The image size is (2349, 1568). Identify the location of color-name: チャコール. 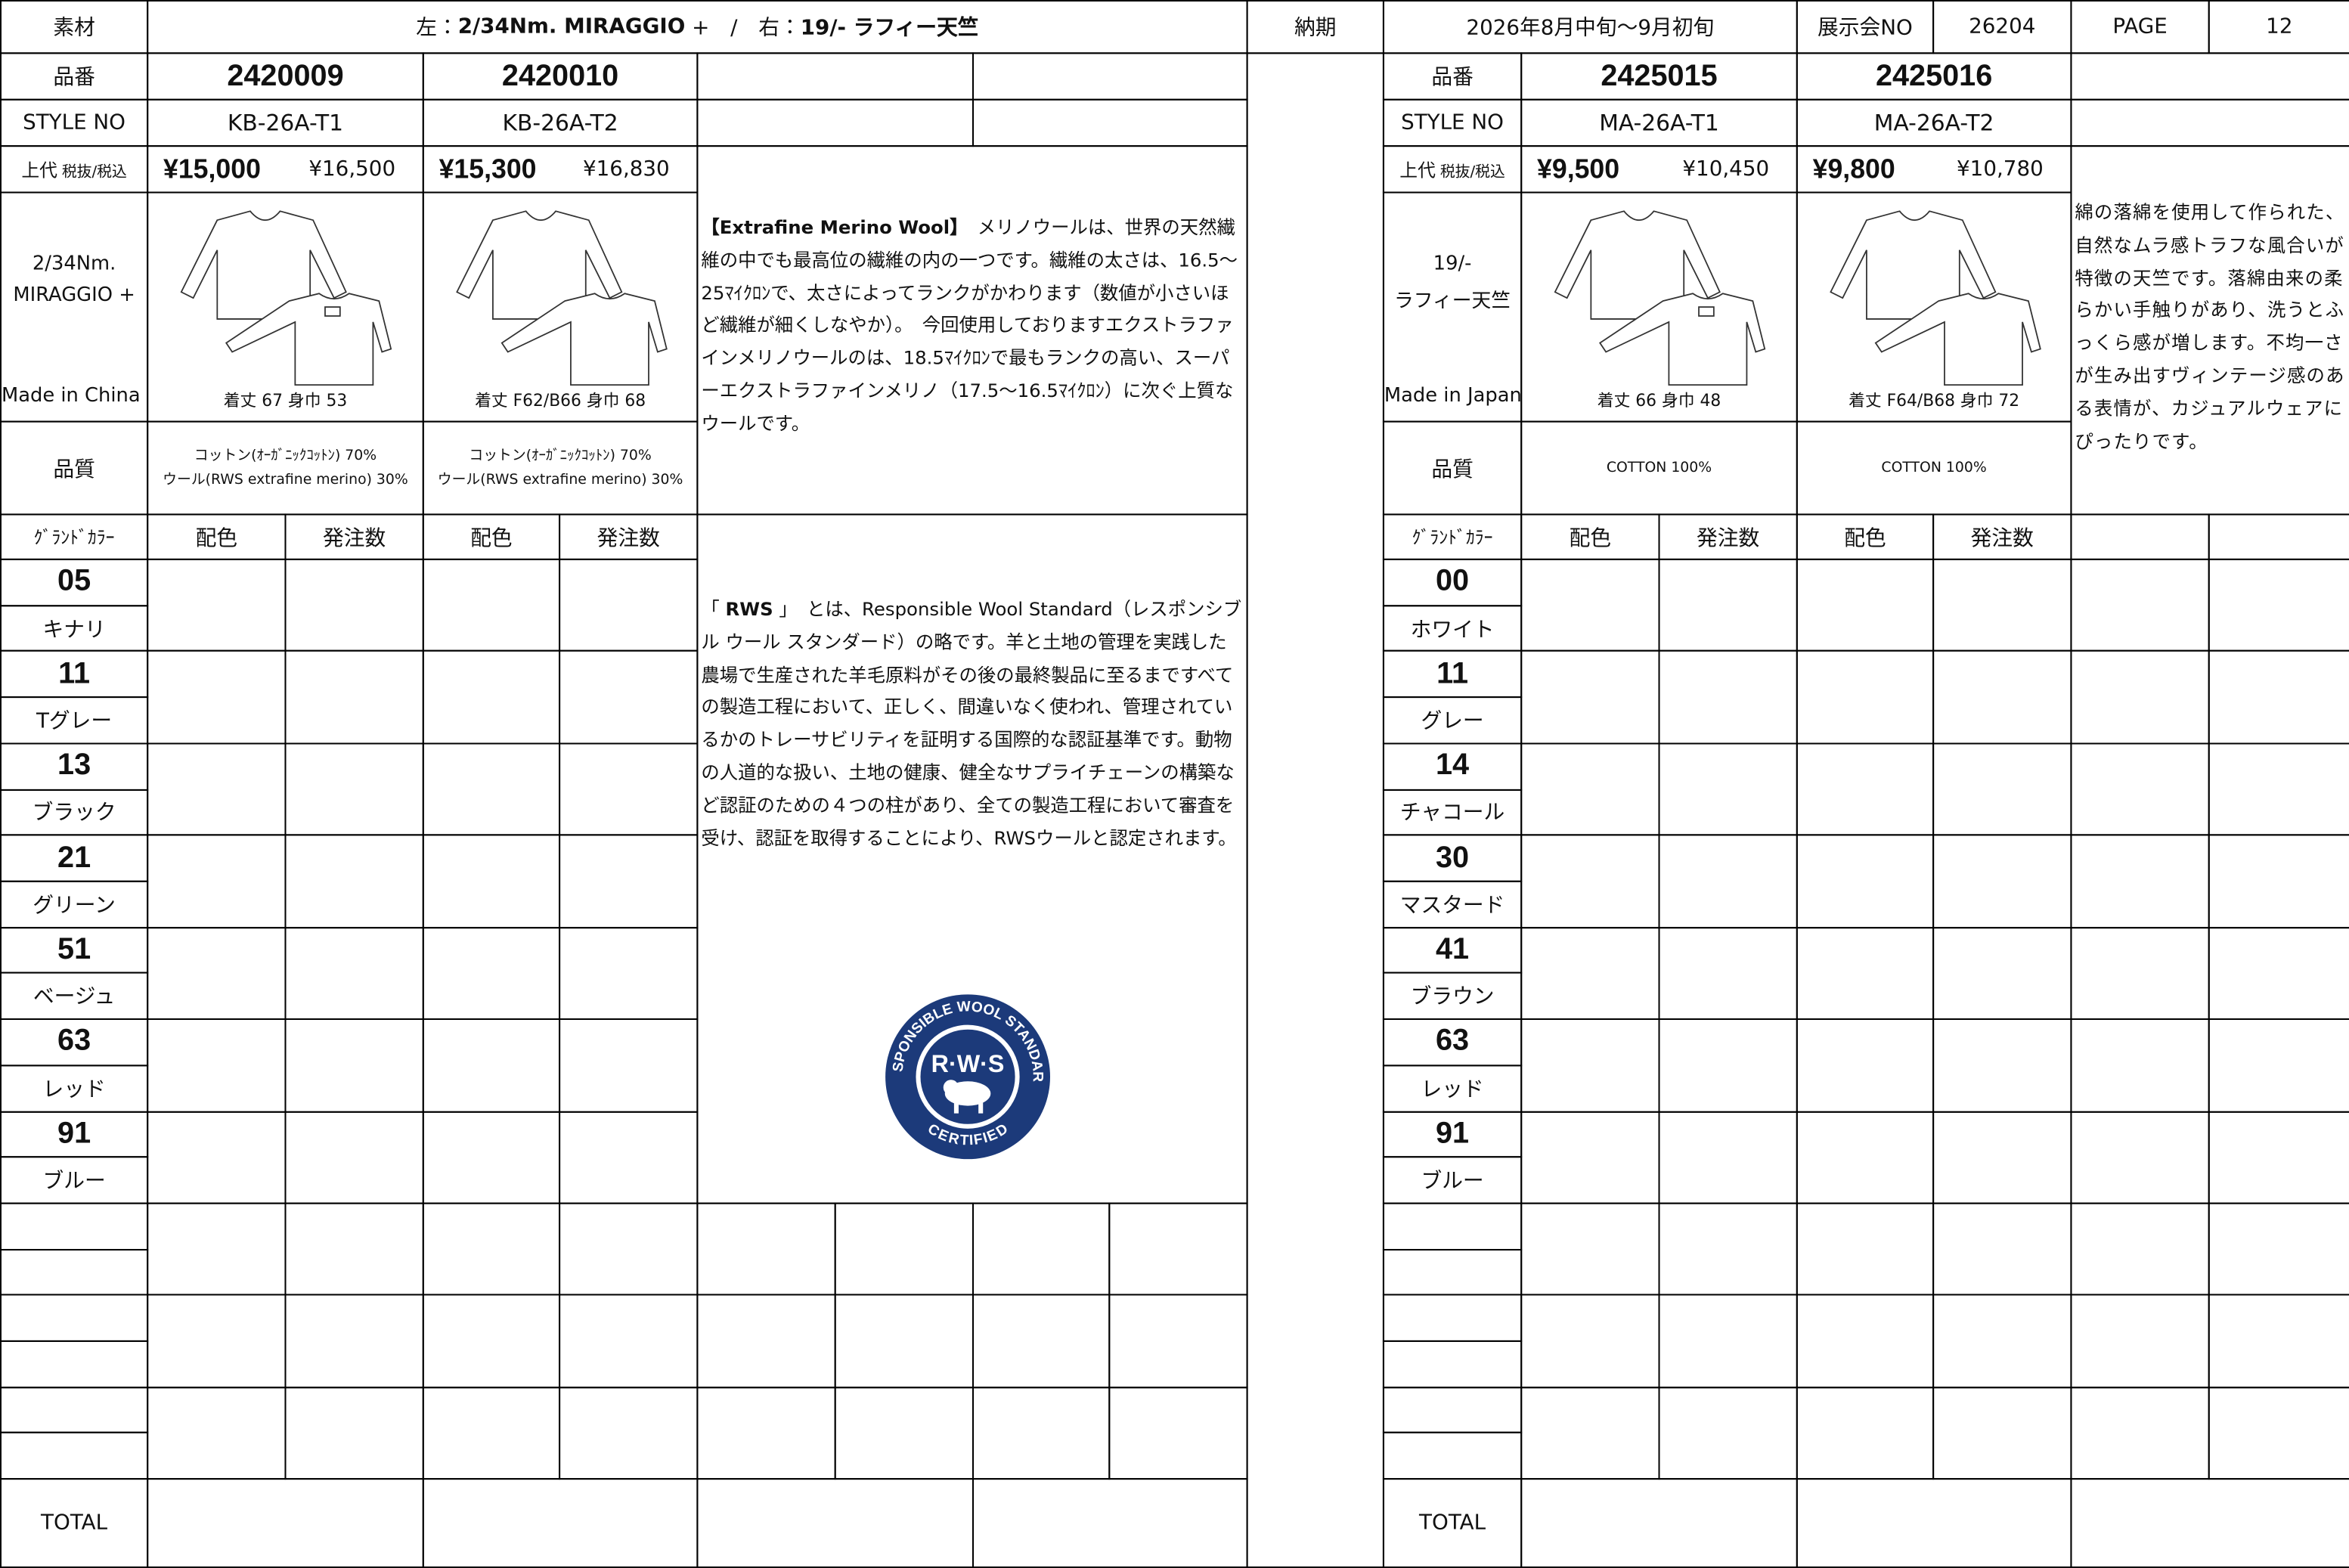
(1452, 813).